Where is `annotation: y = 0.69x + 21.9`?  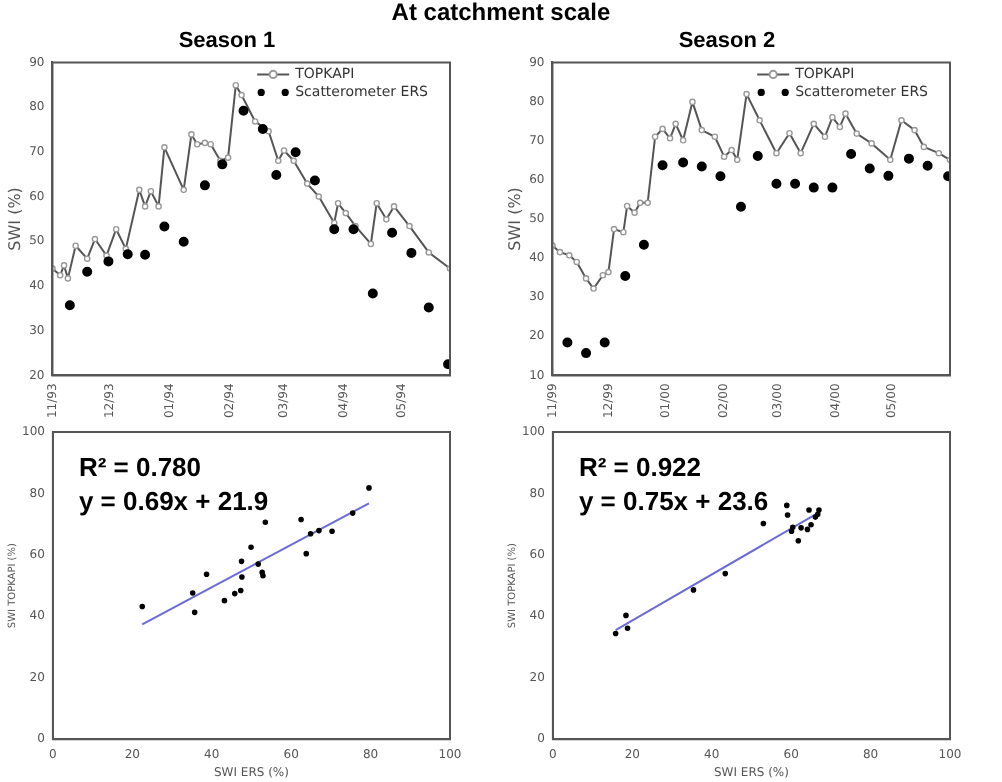
annotation: y = 0.69x + 21.9 is located at coordinates (173, 501).